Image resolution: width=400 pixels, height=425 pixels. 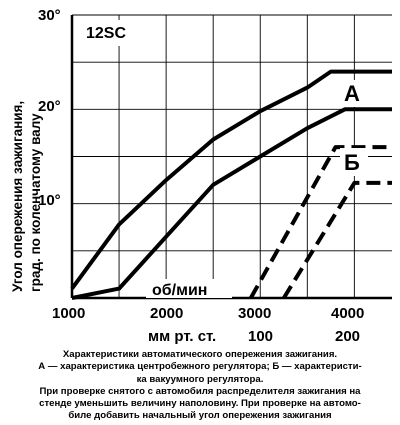 What do you see at coordinates (200, 379) in the screenshot?
I see `caption-line: ка вакуумного регулятора.` at bounding box center [200, 379].